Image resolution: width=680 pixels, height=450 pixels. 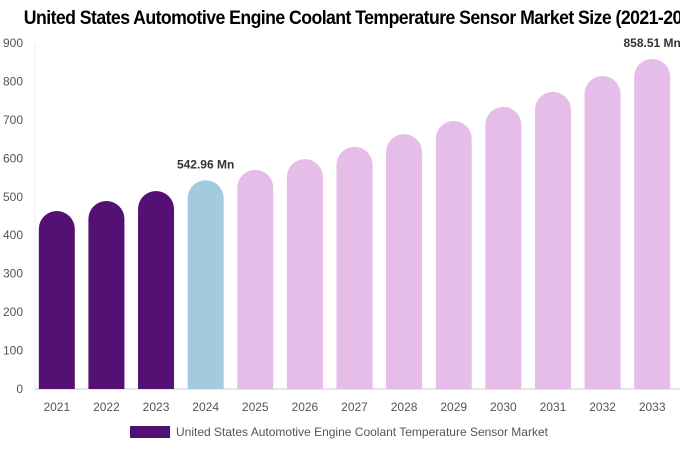 What do you see at coordinates (56, 407) in the screenshot?
I see `x-tick-label: 2021` at bounding box center [56, 407].